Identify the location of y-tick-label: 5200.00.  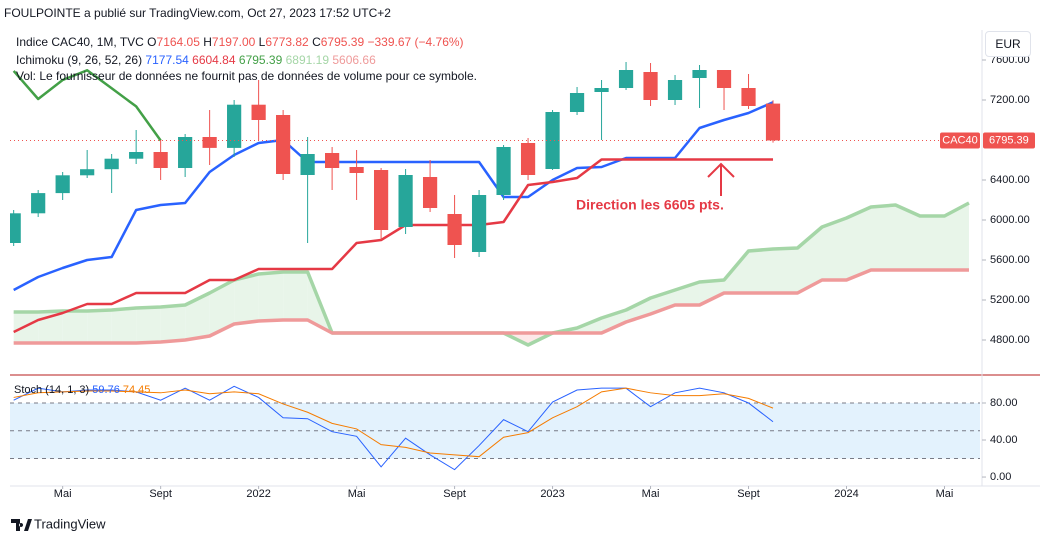
(1010, 300).